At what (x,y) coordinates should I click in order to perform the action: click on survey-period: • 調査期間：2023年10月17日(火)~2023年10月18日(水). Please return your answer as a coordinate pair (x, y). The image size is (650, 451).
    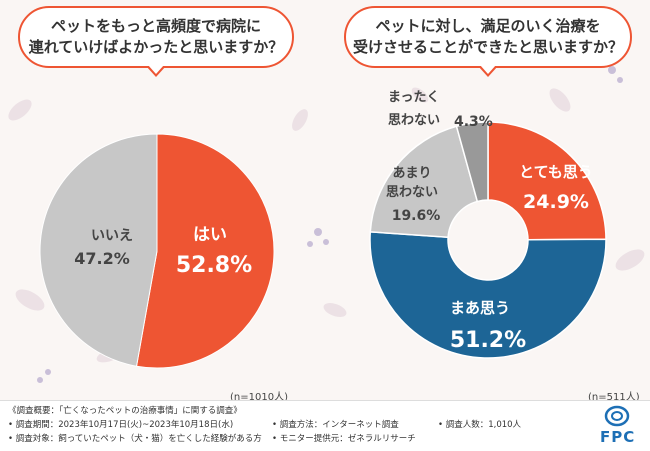
    Looking at the image, I should click on (121, 425).